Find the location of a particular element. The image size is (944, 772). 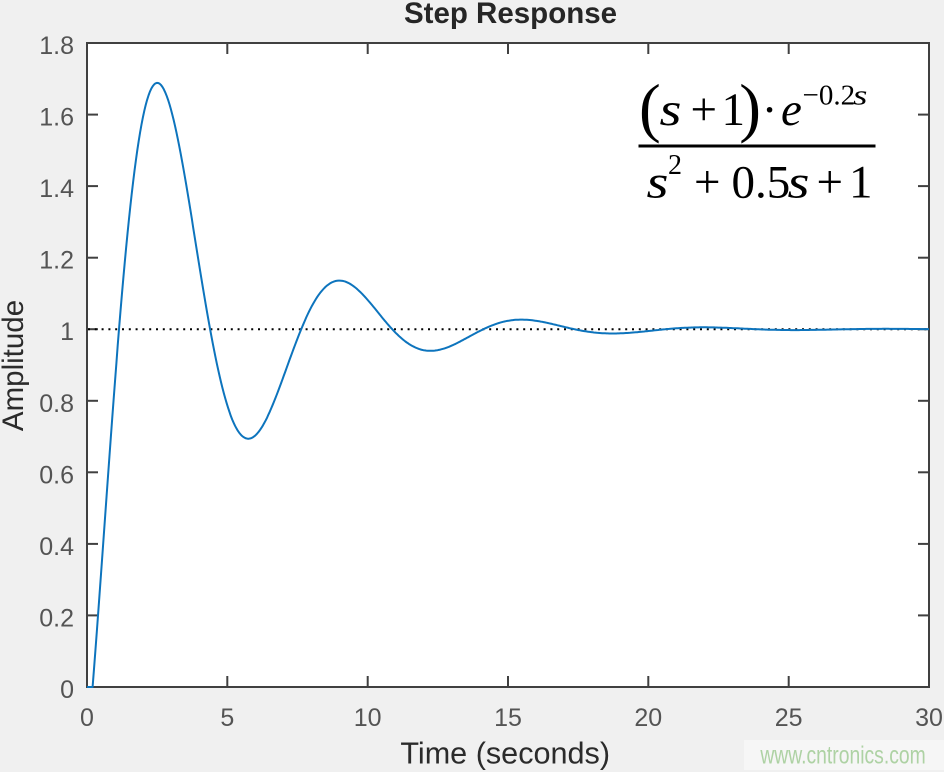

svg-text: Time (seconds) is located at coordinates (505, 754).